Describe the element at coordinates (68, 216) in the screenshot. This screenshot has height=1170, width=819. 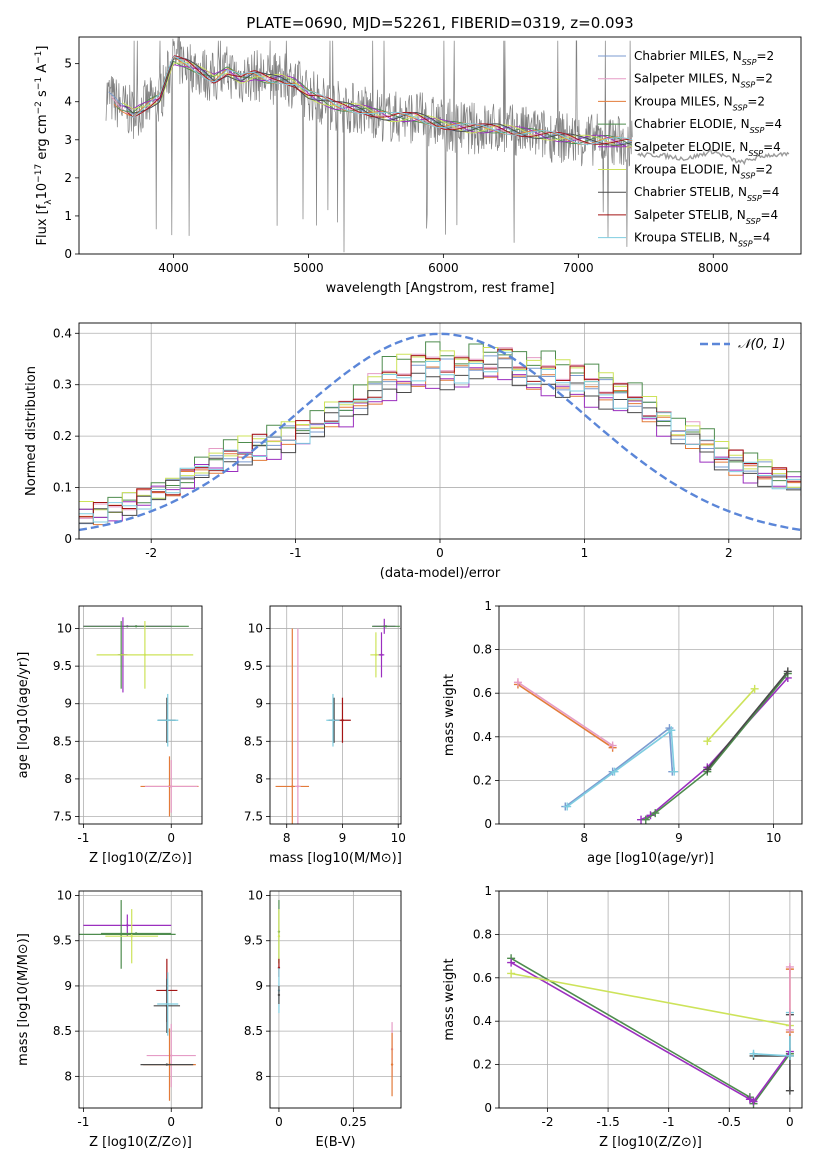
I see `y-tick-label: 1` at that location.